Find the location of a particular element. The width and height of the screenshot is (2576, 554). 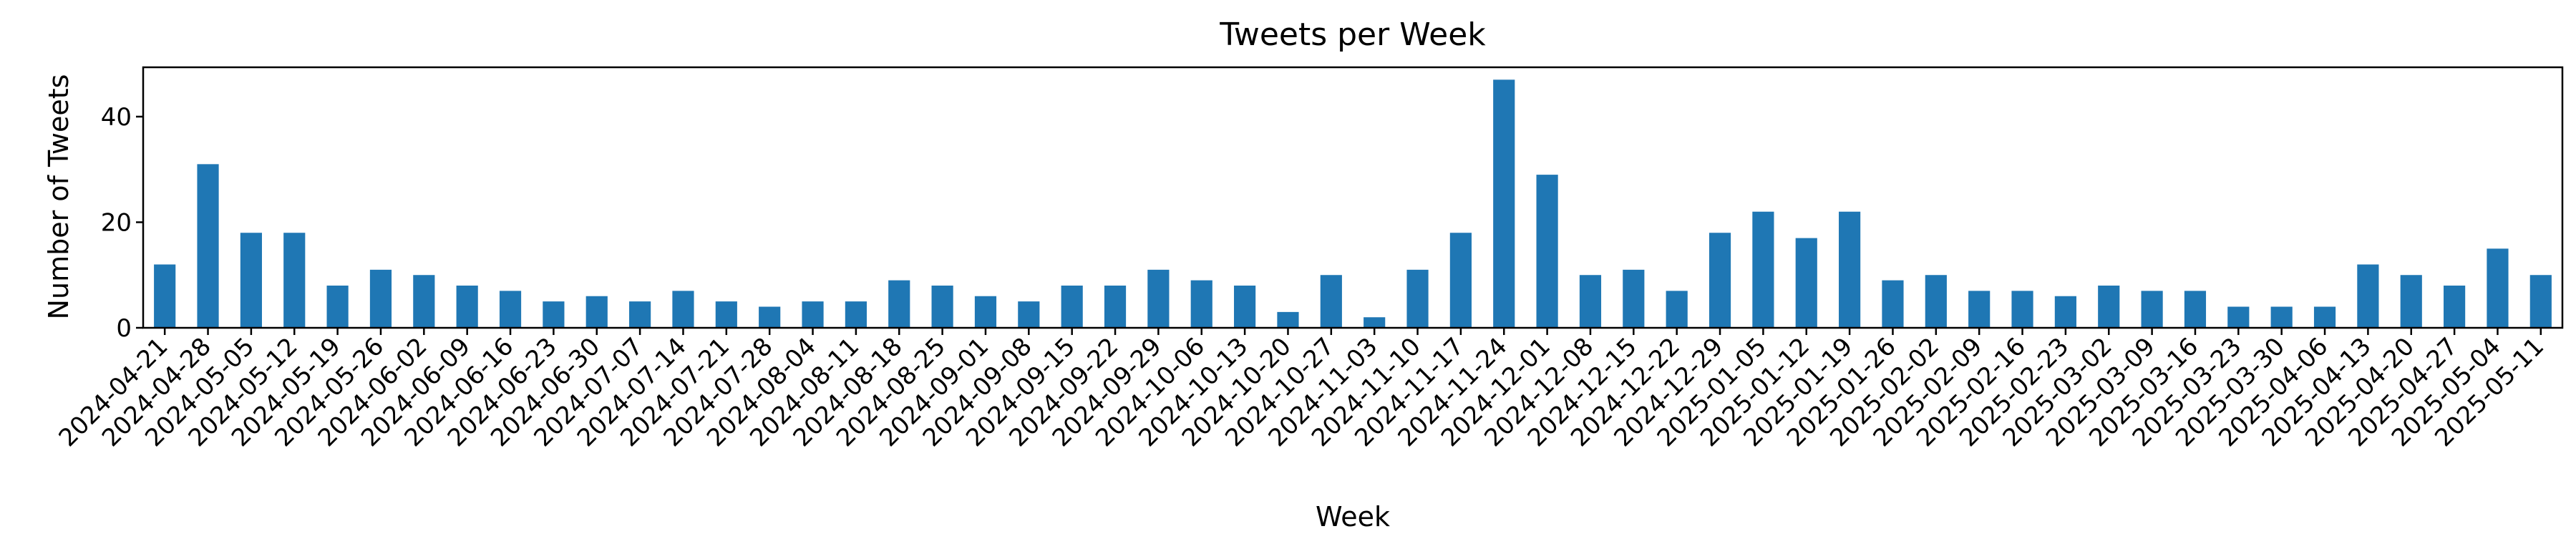

y-ticks-group: 0 20 40 is located at coordinates (122, 223).